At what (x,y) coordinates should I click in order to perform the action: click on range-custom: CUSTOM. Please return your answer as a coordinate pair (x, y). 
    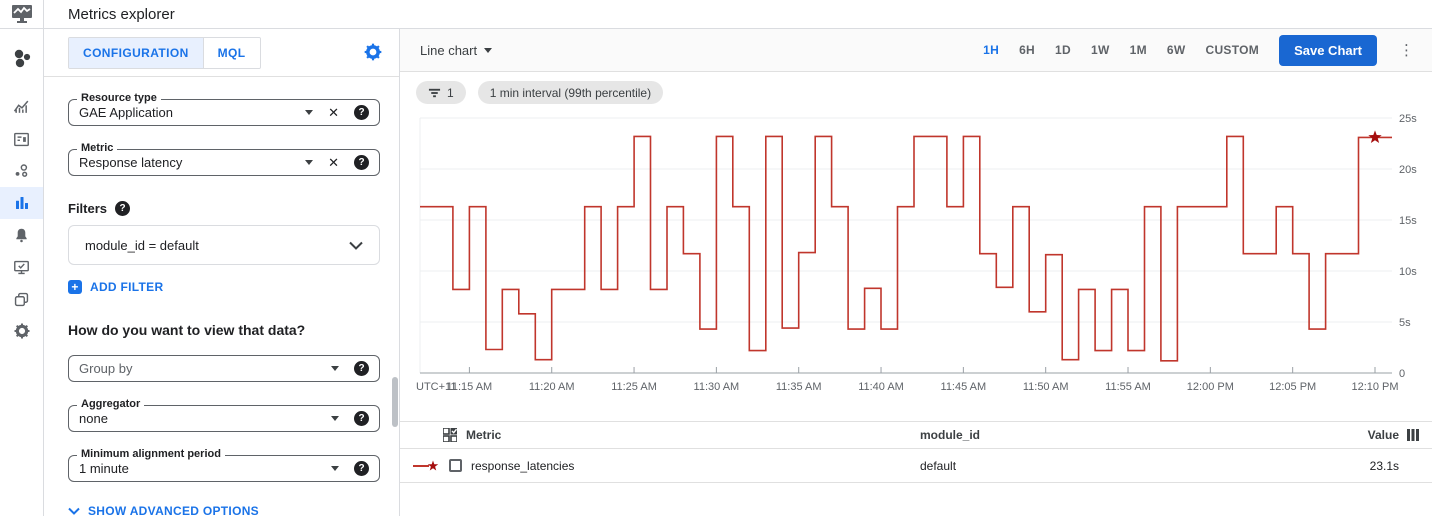
    Looking at the image, I should click on (1232, 50).